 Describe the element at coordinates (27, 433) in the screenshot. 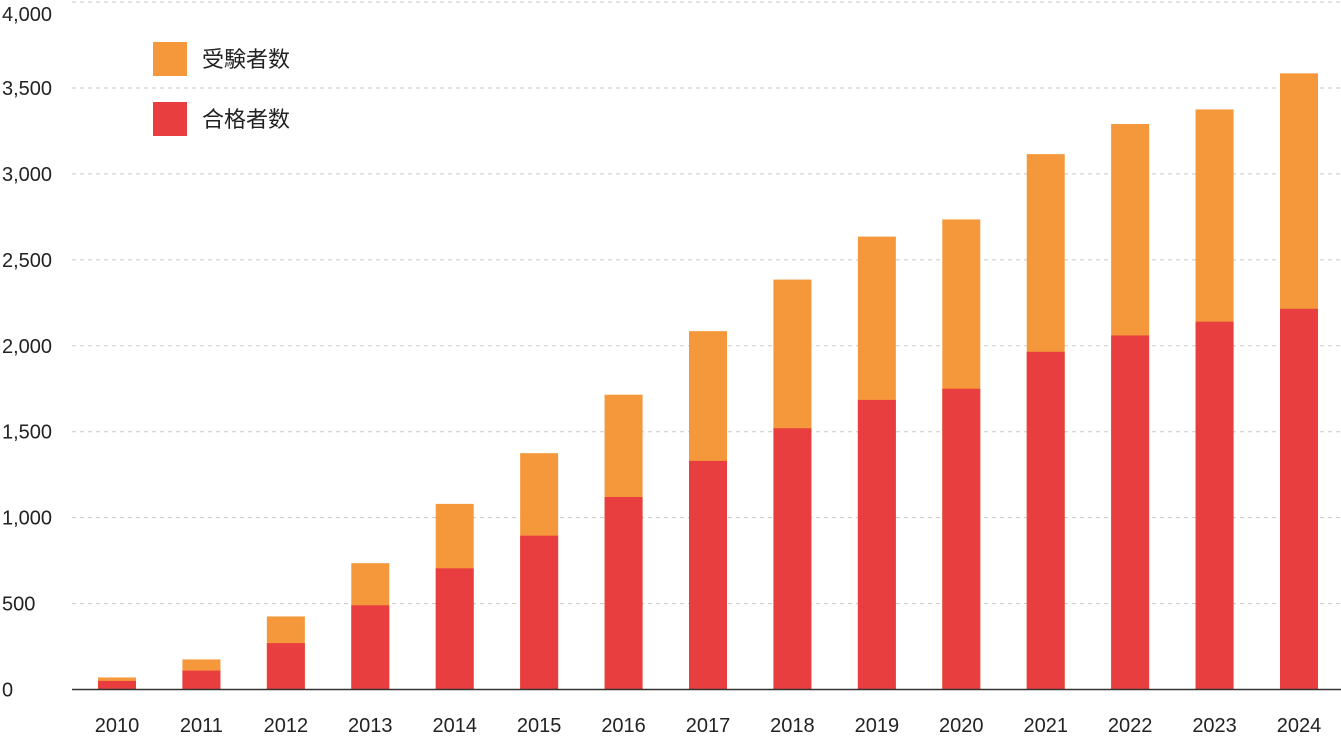

I see `y-tick-label: 1,500` at that location.